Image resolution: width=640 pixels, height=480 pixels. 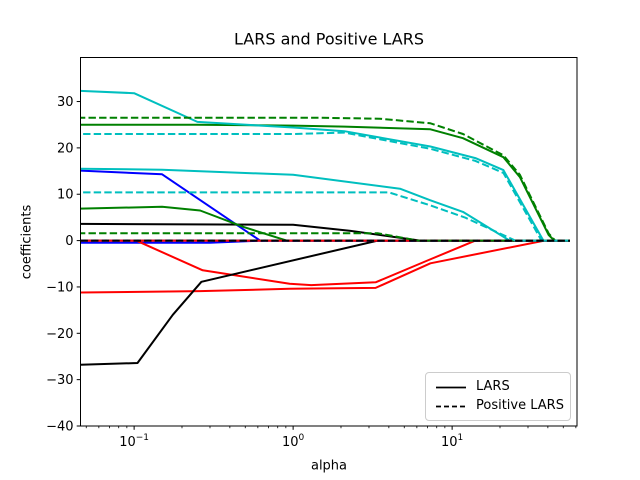 What do you see at coordinates (69, 241) in the screenshot?
I see `y-tick-label: 0` at bounding box center [69, 241].